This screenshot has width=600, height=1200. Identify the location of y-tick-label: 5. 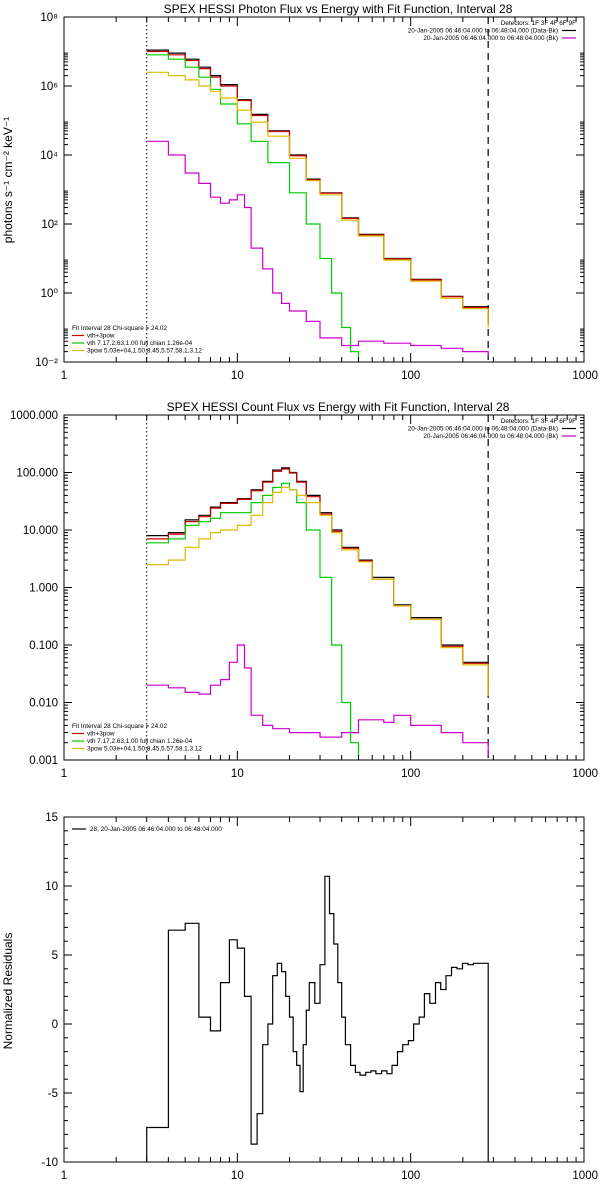
(55, 956).